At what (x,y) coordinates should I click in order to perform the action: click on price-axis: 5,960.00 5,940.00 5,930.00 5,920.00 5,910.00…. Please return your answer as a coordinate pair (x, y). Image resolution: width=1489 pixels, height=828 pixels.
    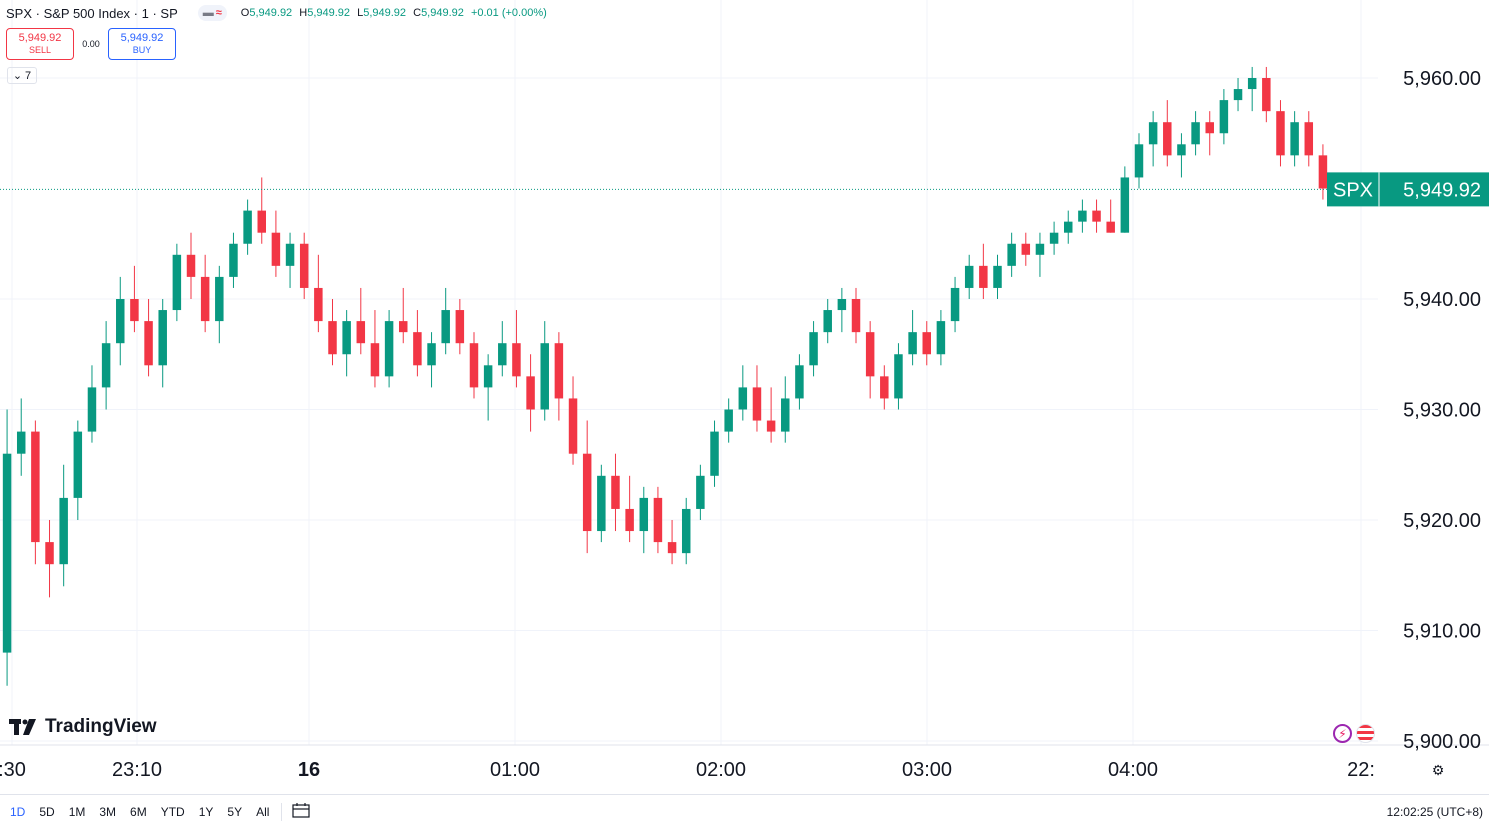
    Looking at the image, I should click on (1442, 410).